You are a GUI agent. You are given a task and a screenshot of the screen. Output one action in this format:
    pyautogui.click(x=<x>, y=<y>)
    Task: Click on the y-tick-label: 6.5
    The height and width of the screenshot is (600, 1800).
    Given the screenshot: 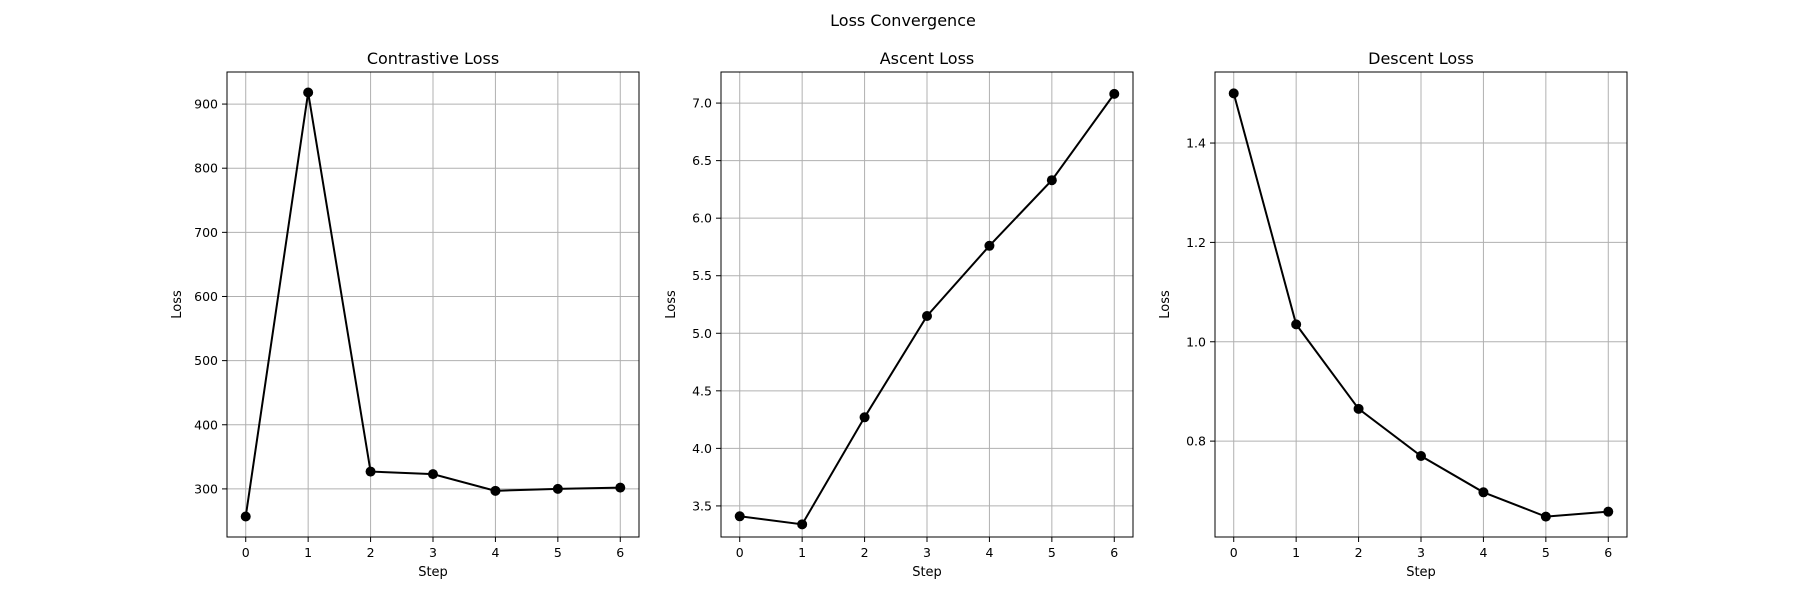 What is the action you would take?
    pyautogui.click(x=702, y=160)
    